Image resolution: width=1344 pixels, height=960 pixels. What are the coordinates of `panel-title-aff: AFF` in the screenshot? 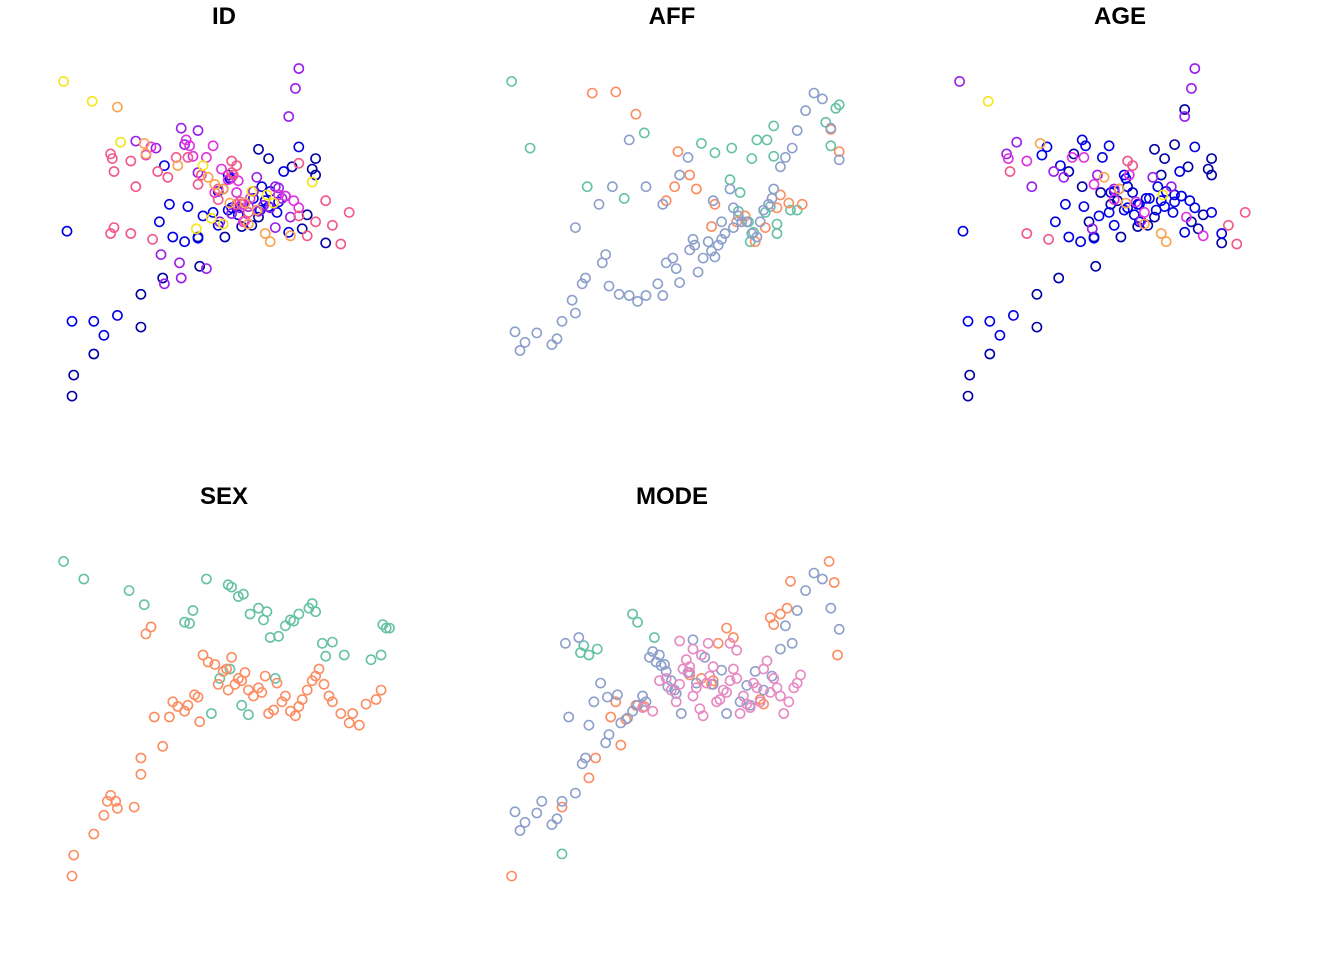 It's located at (672, 16).